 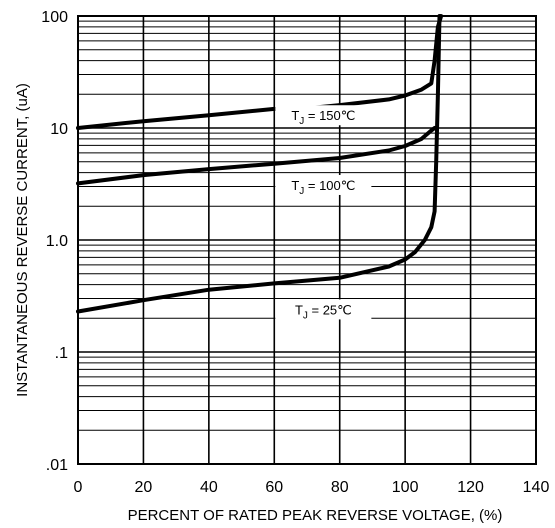 I want to click on x-tick-label: 120, so click(x=470, y=487).